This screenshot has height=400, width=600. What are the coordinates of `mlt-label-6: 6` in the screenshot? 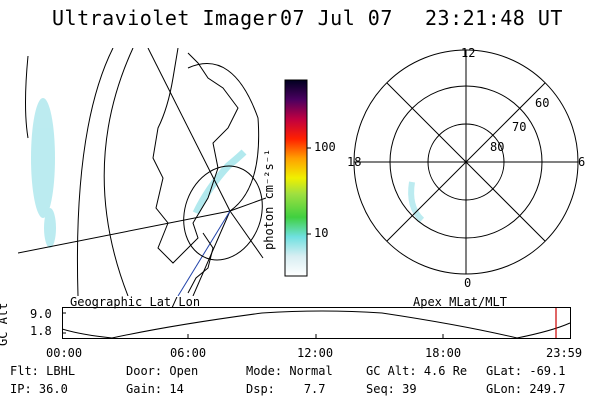 It's located at (582, 162).